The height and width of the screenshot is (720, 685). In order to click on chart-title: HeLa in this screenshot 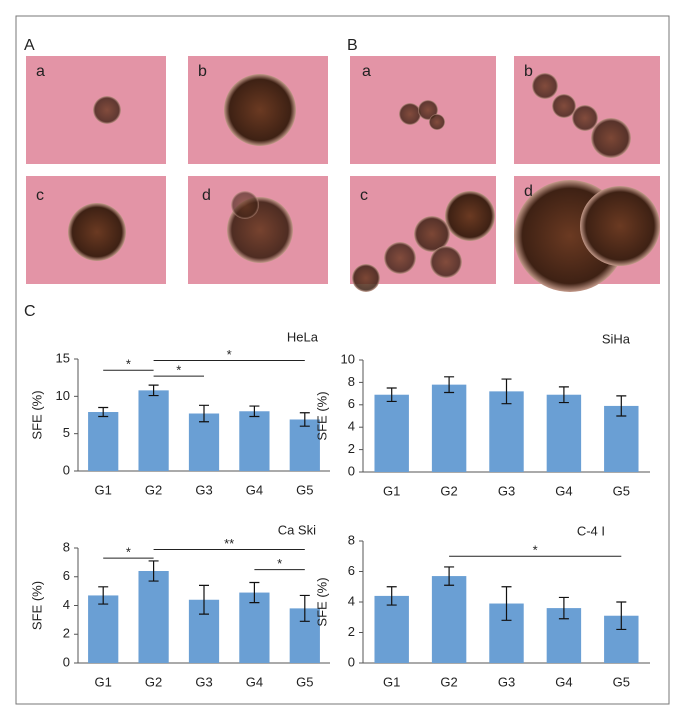, I will do `click(303, 336)`.